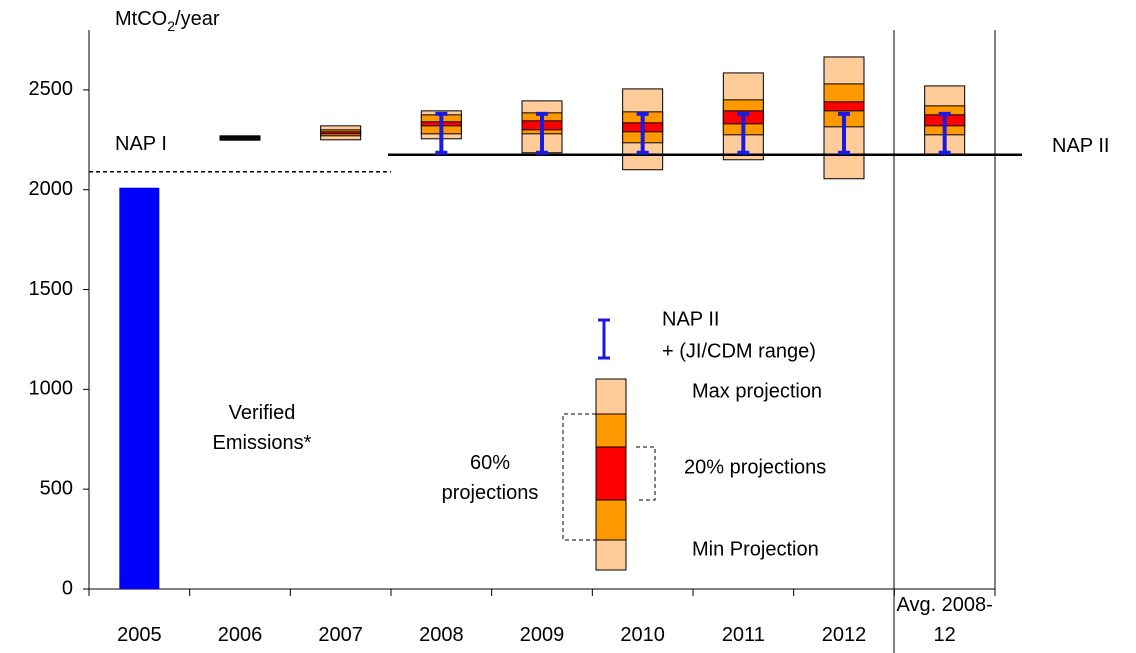 This screenshot has height=653, width=1136. I want to click on legend-label: 60% projections, so click(490, 478).